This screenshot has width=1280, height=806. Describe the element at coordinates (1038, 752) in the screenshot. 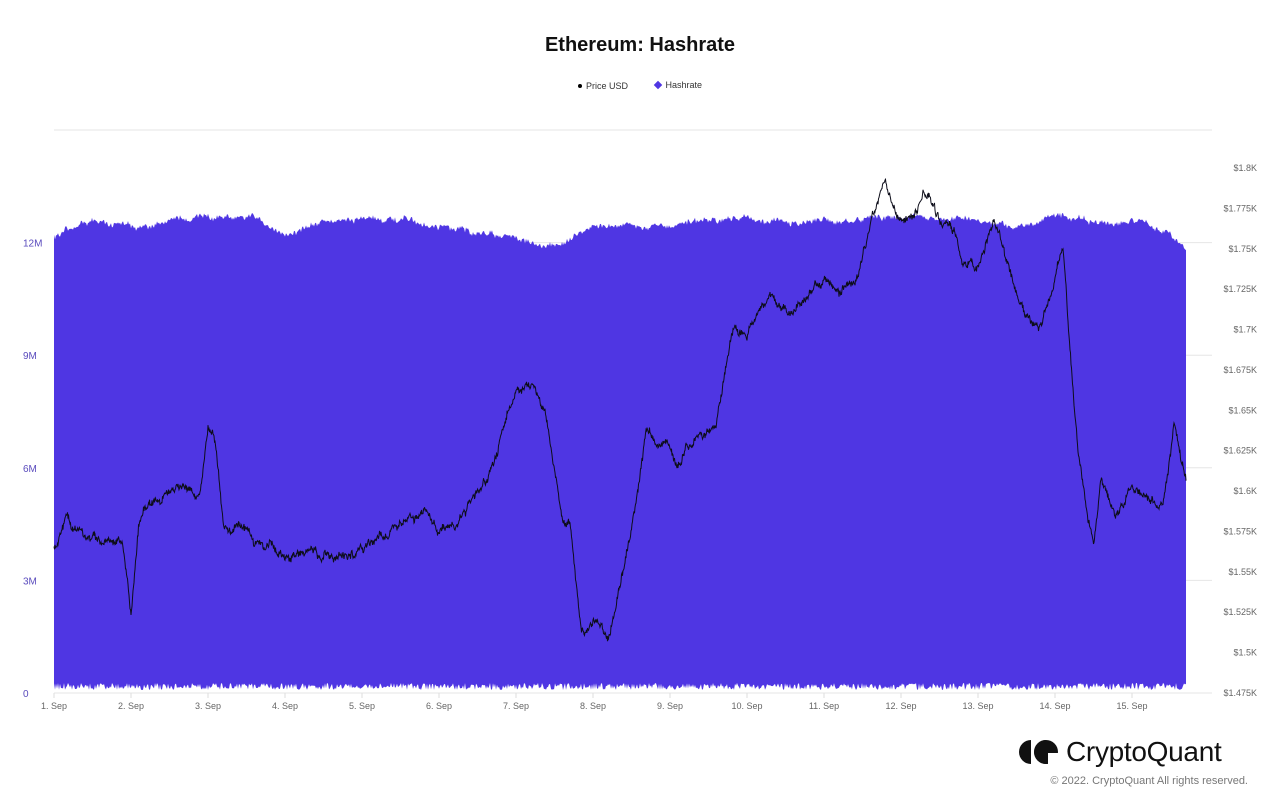

I see `cryptoquant-logo-icon` at that location.